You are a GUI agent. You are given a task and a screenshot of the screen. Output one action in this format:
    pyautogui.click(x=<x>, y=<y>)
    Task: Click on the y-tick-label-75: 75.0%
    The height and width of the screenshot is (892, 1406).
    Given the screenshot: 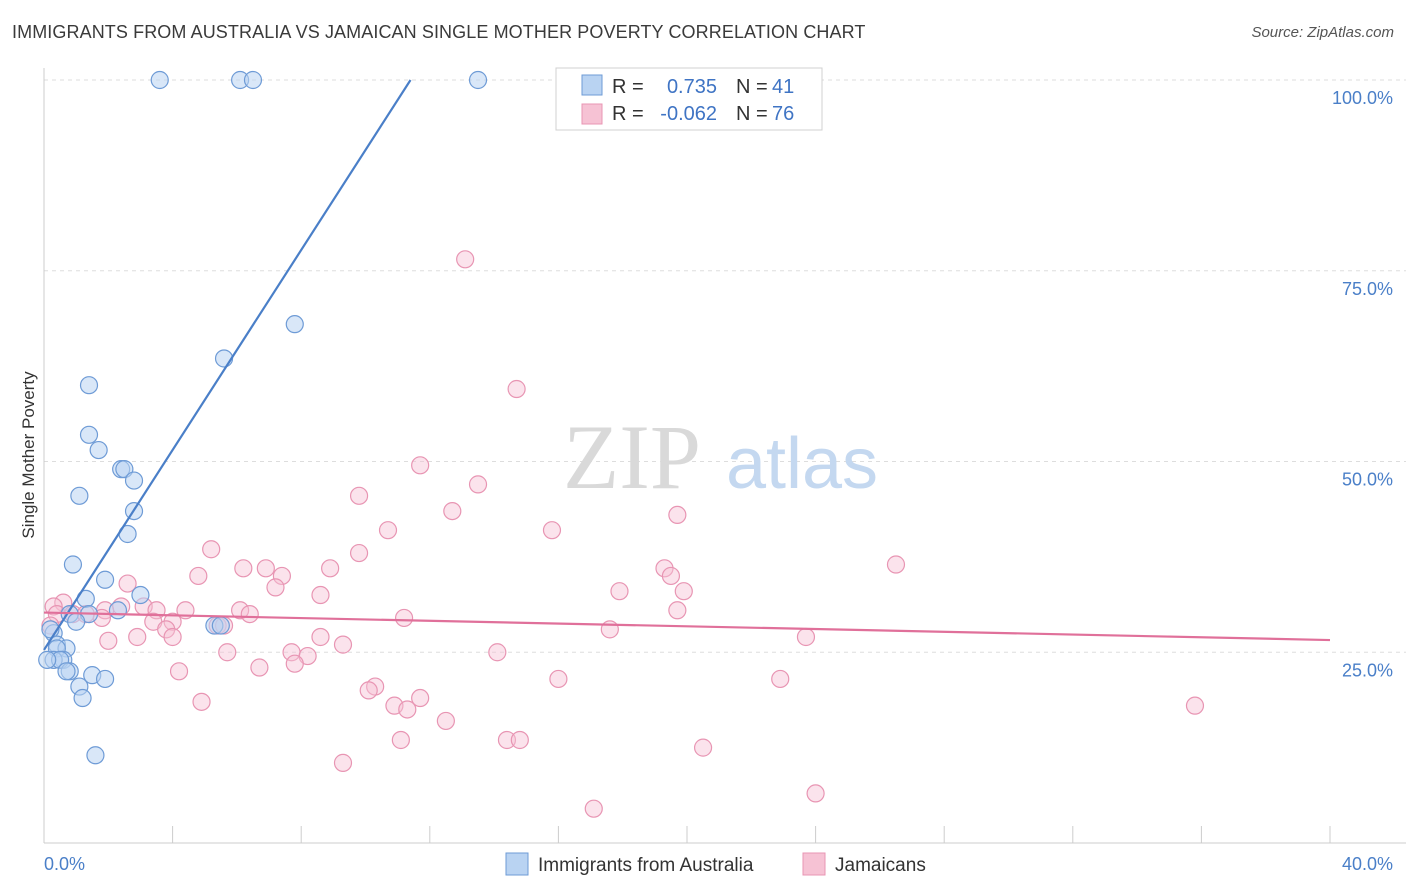 What is the action you would take?
    pyautogui.click(x=1367, y=289)
    